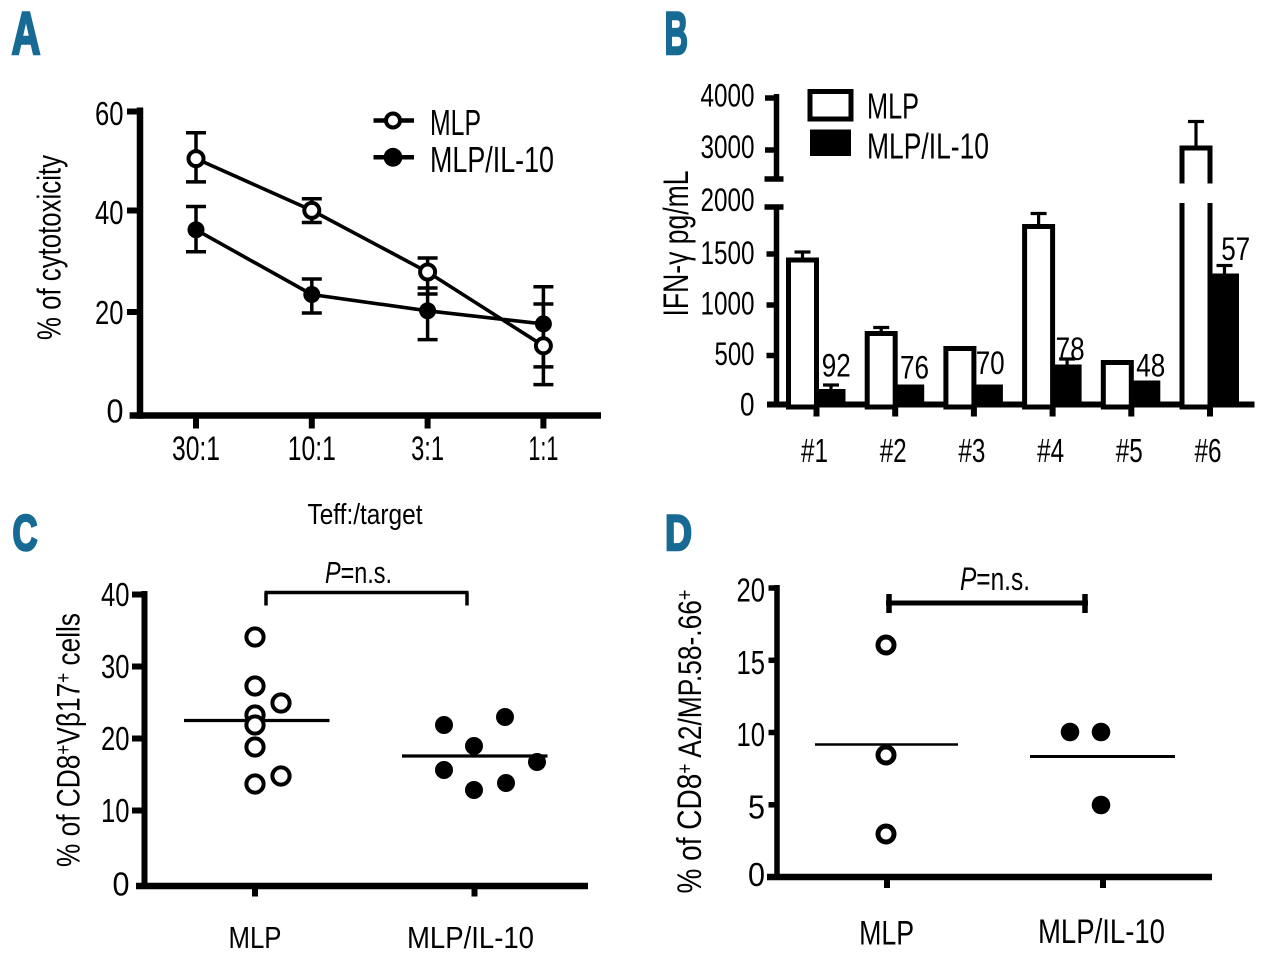 The width and height of the screenshot is (1280, 966). What do you see at coordinates (1129, 450) in the screenshot?
I see `svg-text: #5` at bounding box center [1129, 450].